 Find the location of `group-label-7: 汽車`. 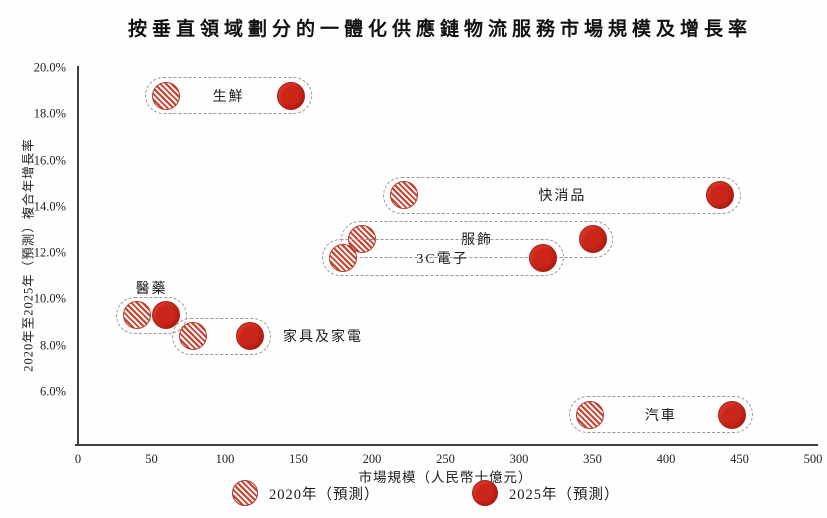

group-label-7: 汽車 is located at coordinates (660, 416).